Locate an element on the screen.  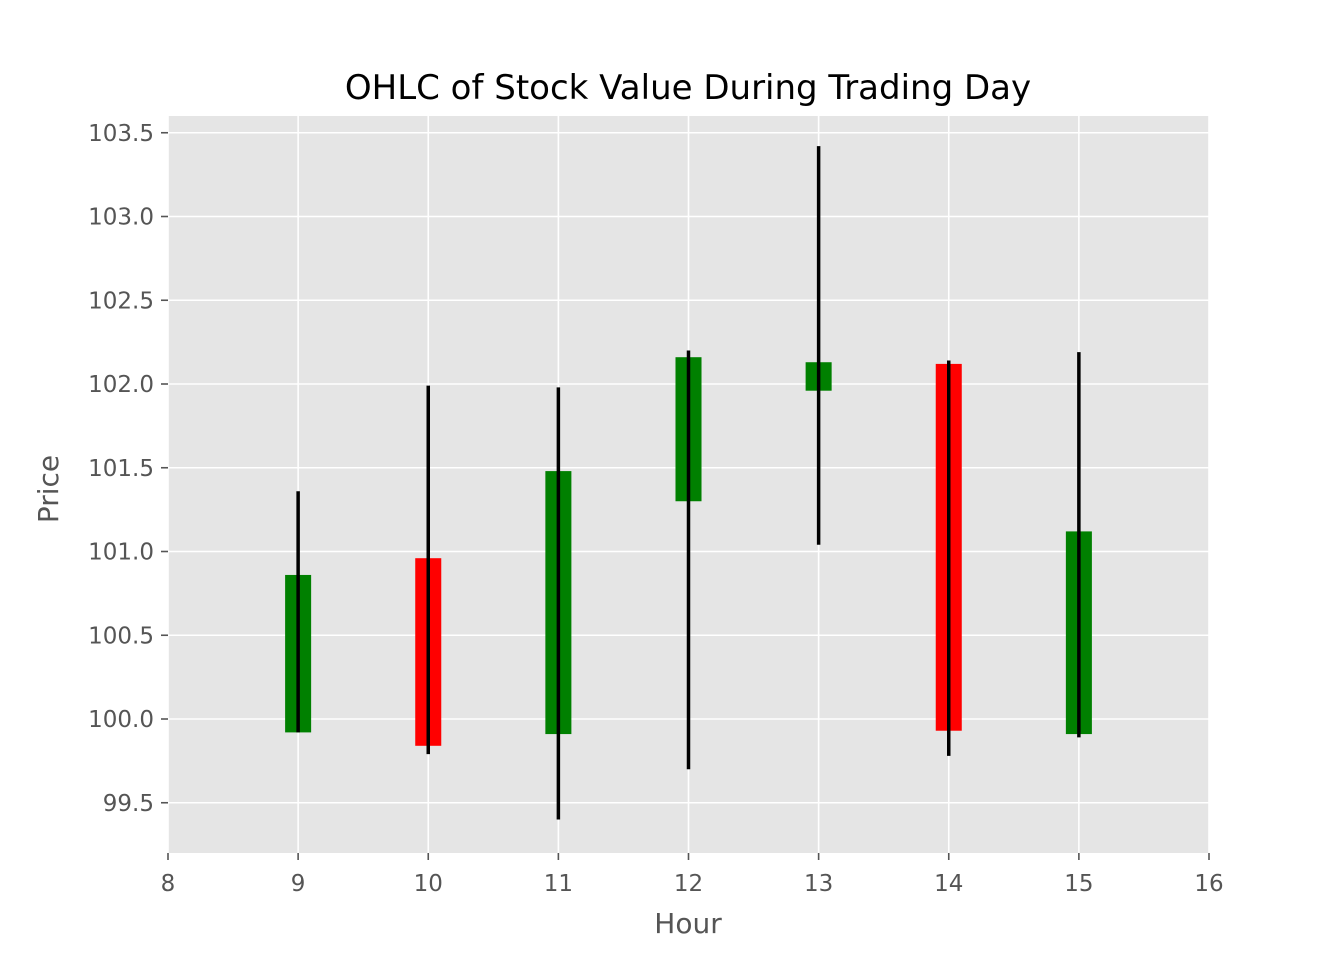
x-tick-label: 14 is located at coordinates (948, 884).